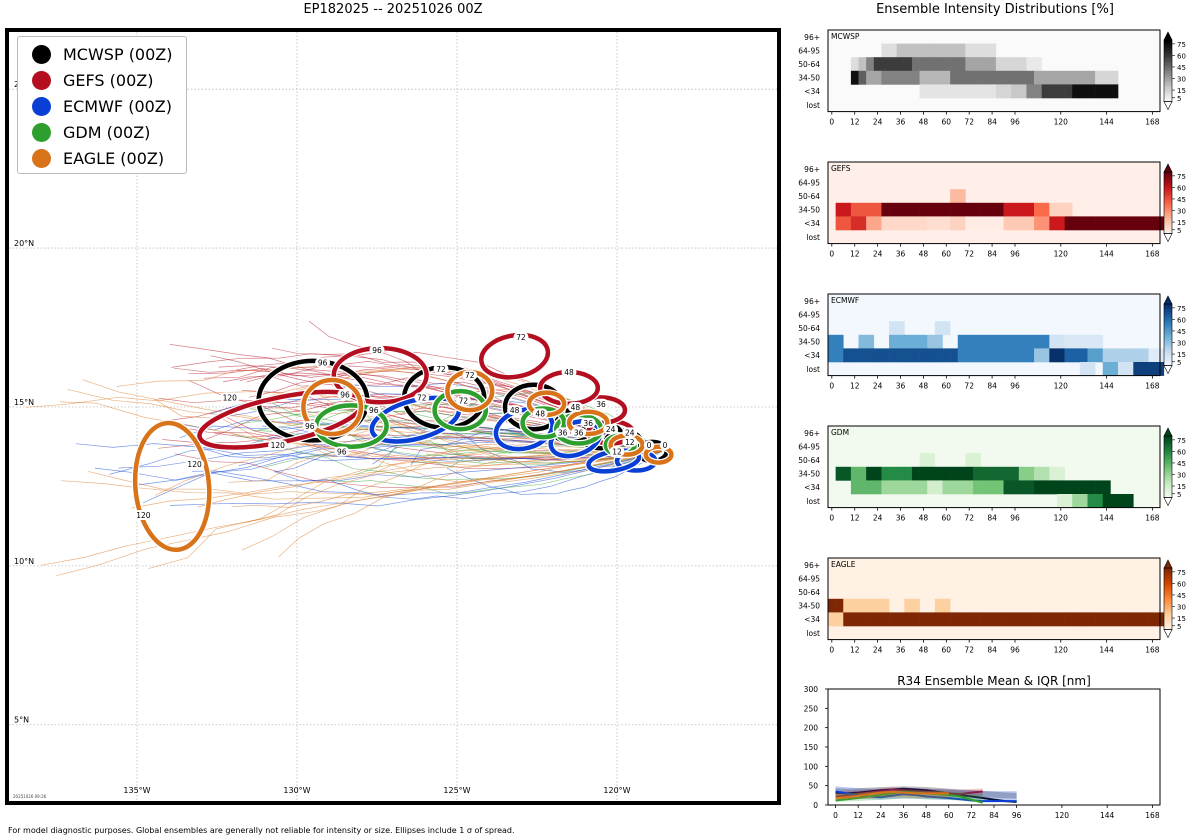 The width and height of the screenshot is (1200, 840). Describe the element at coordinates (992, 650) in the screenshot. I see `x-tick-label: 84` at that location.